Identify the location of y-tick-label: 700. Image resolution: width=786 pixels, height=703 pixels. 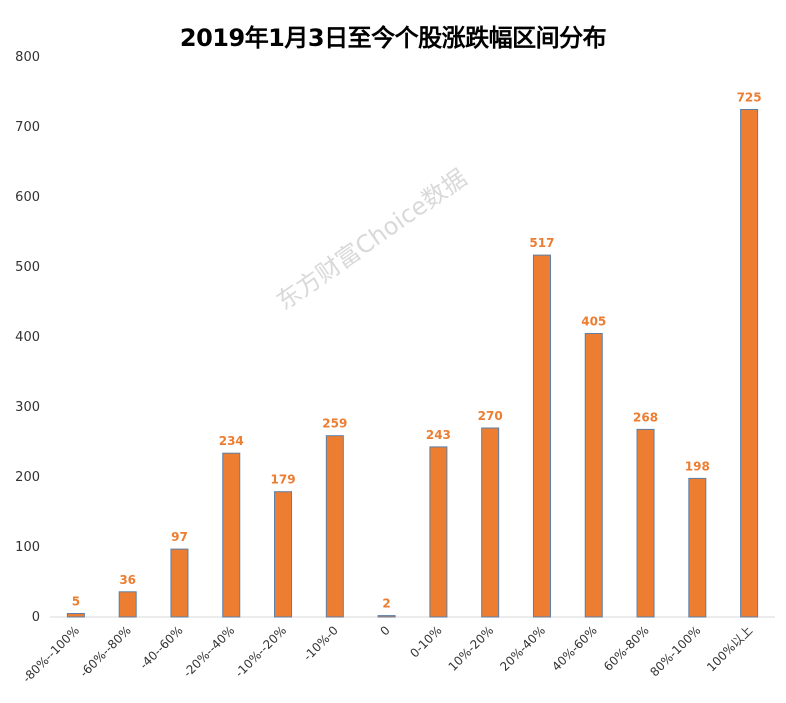
(27, 127).